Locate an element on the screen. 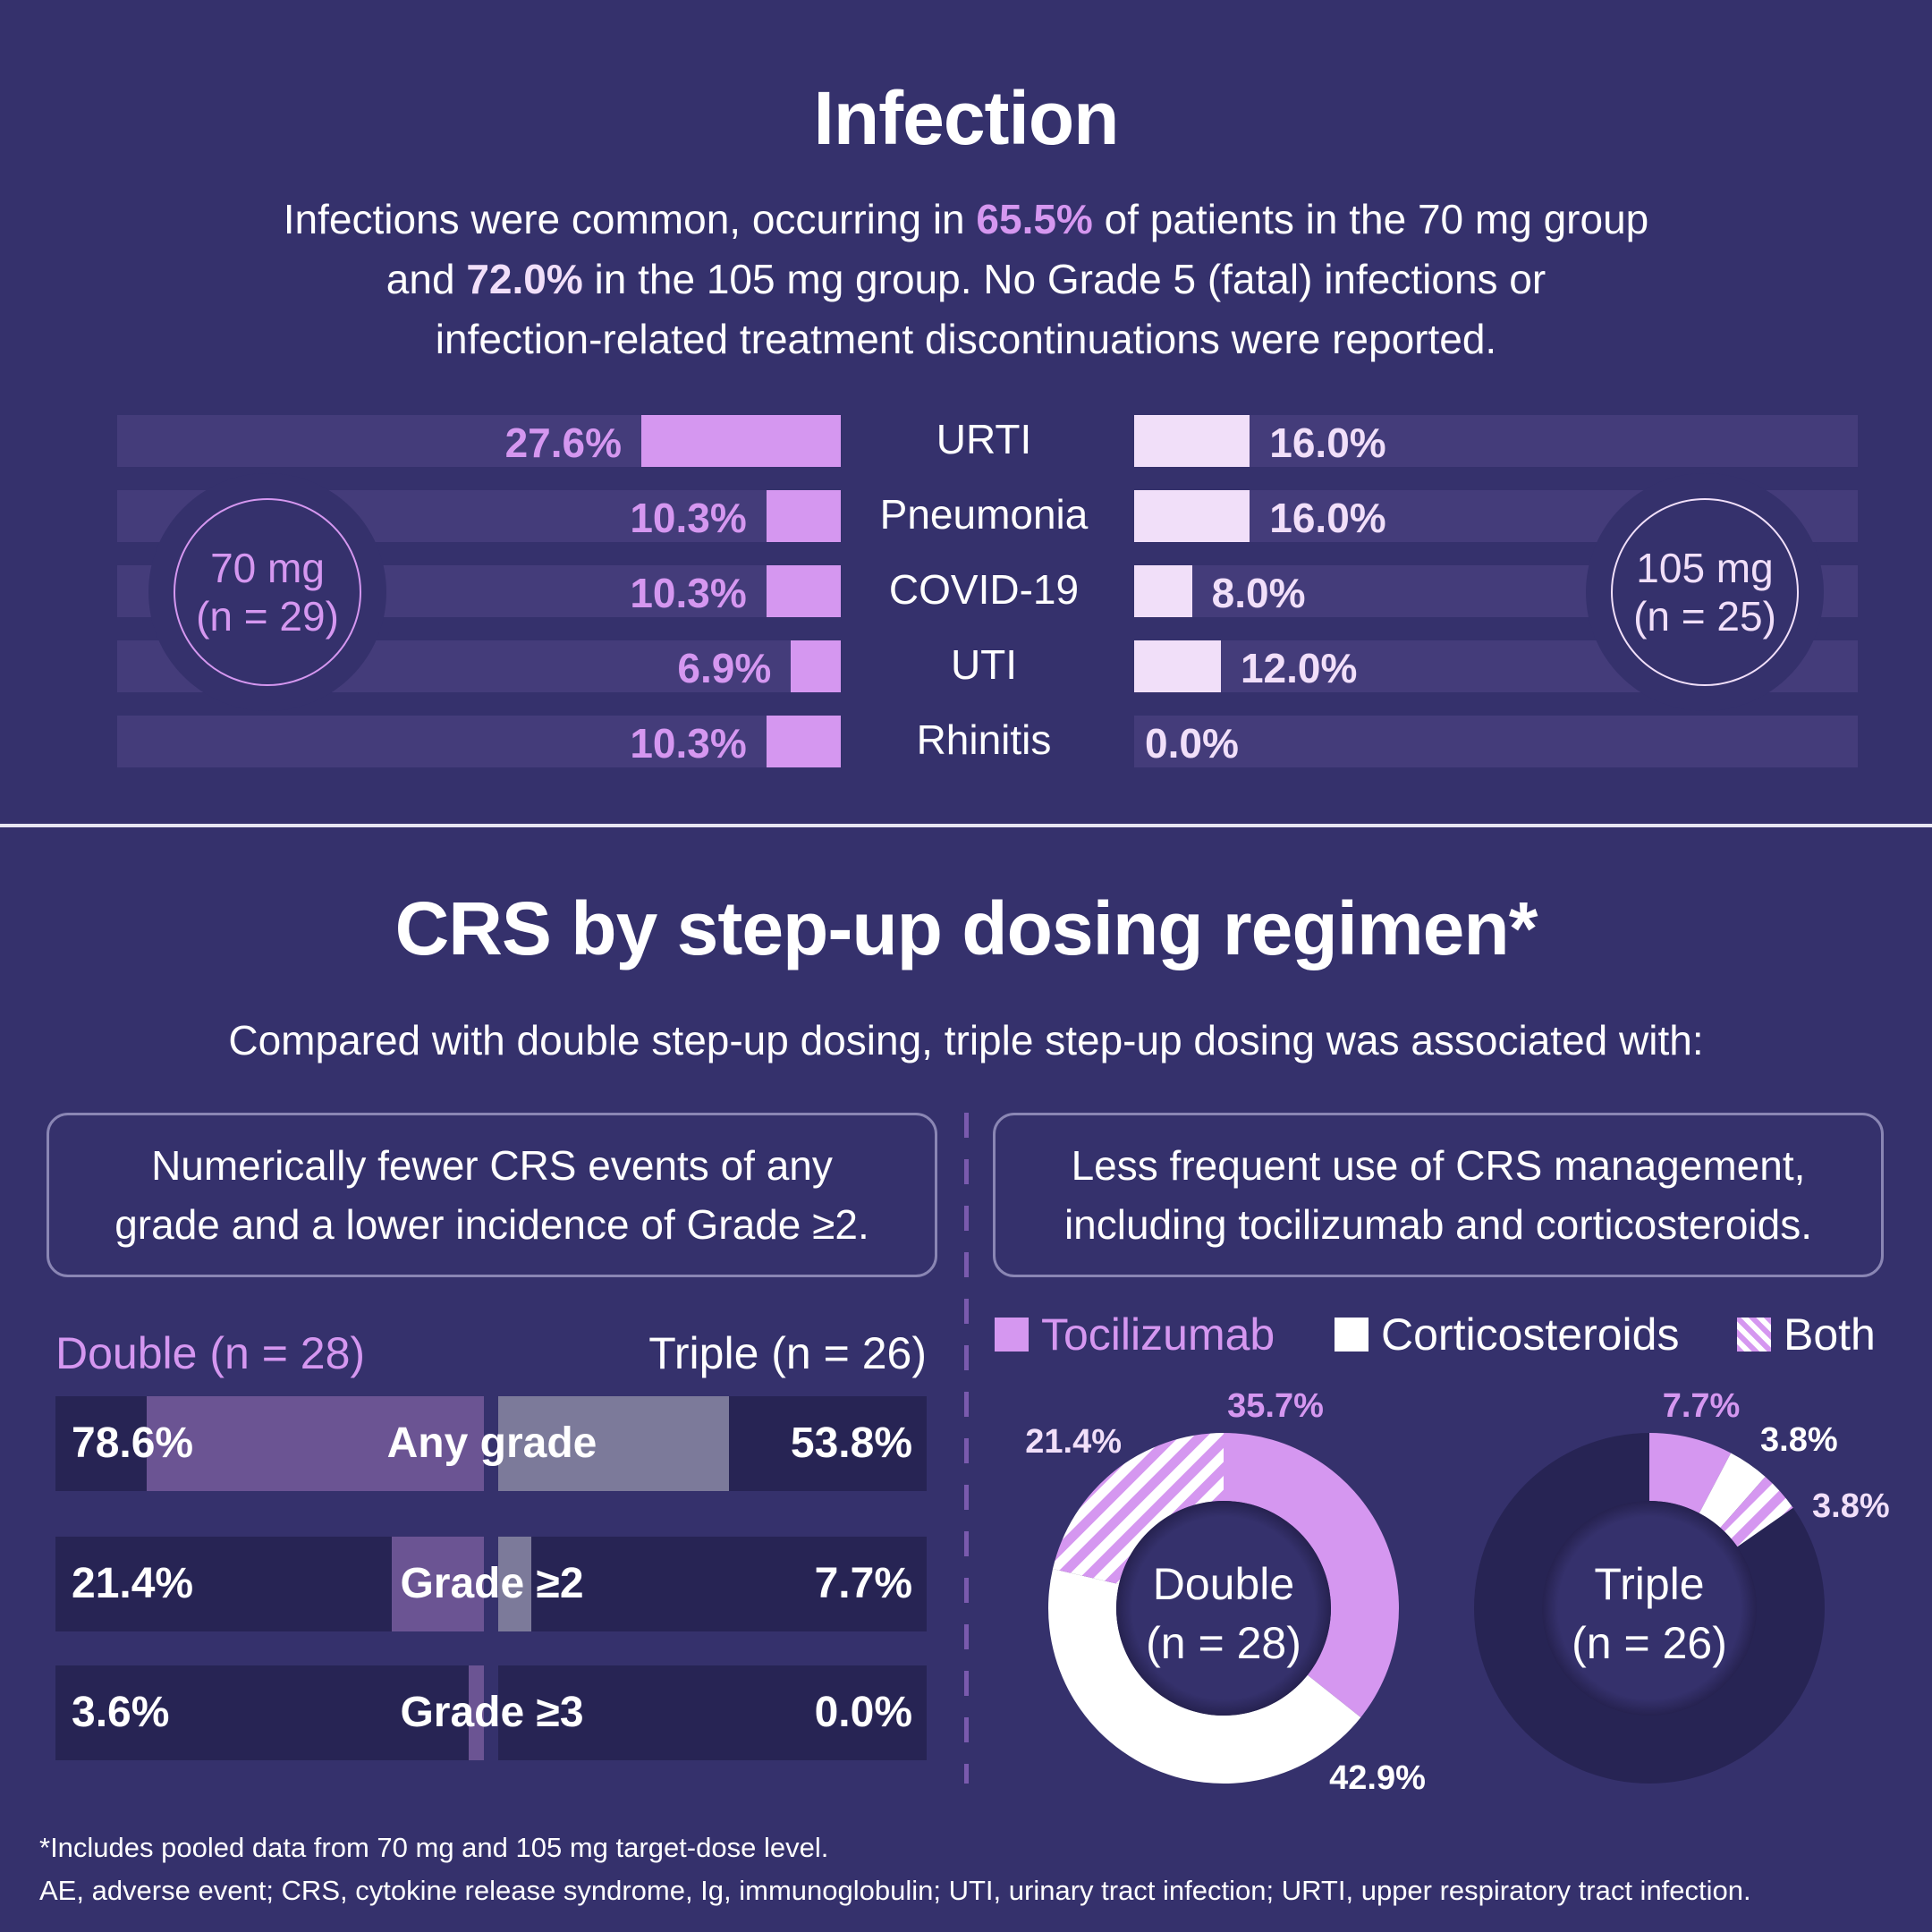  value-label-105mg: 12.0% is located at coordinates (1299, 668).